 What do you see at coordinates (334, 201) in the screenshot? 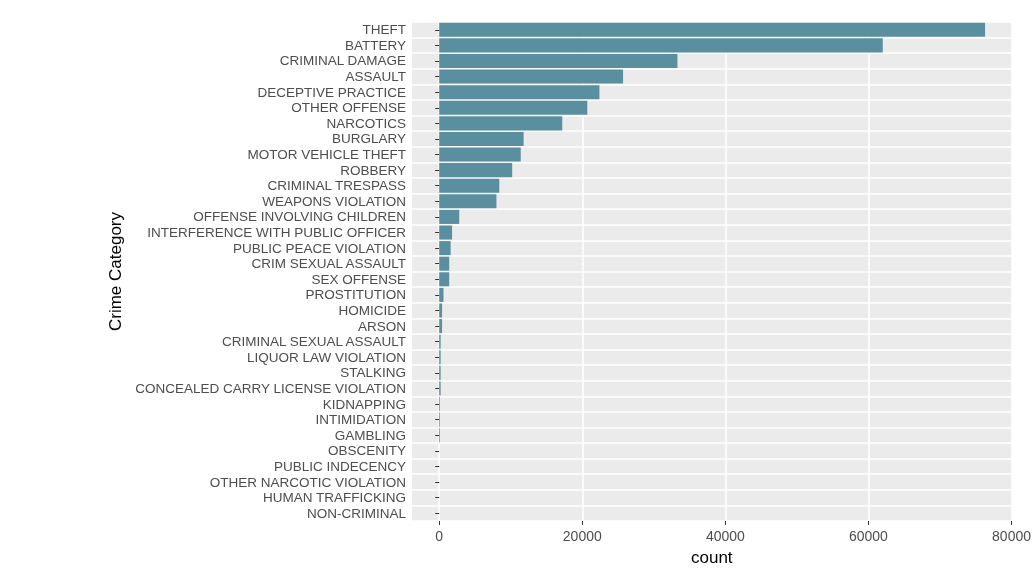
I see `y-tick-label: WEAPONS VIOLATION` at bounding box center [334, 201].